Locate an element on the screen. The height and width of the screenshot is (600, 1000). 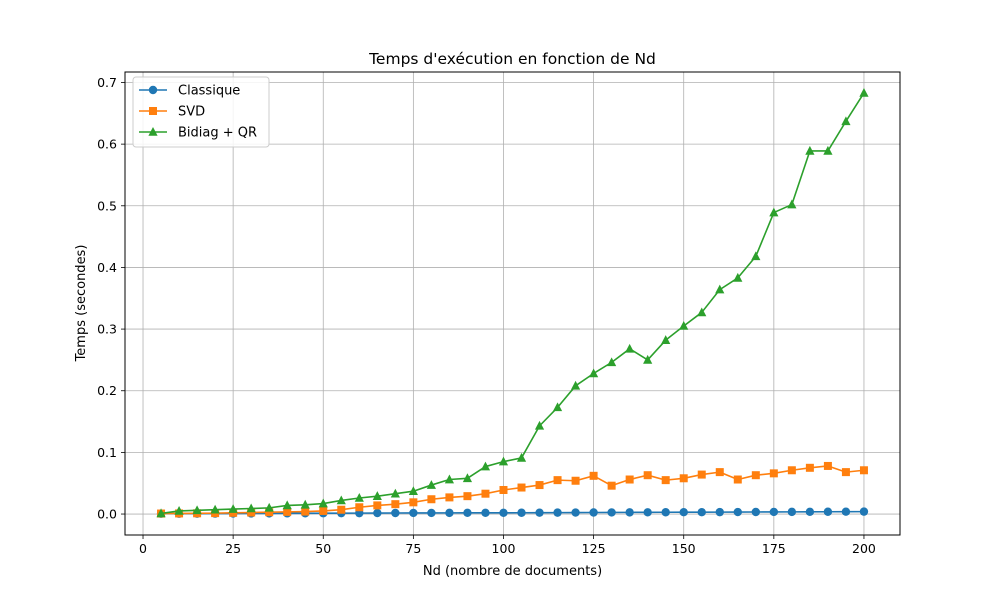
x-tick-label: 25 is located at coordinates (233, 548).